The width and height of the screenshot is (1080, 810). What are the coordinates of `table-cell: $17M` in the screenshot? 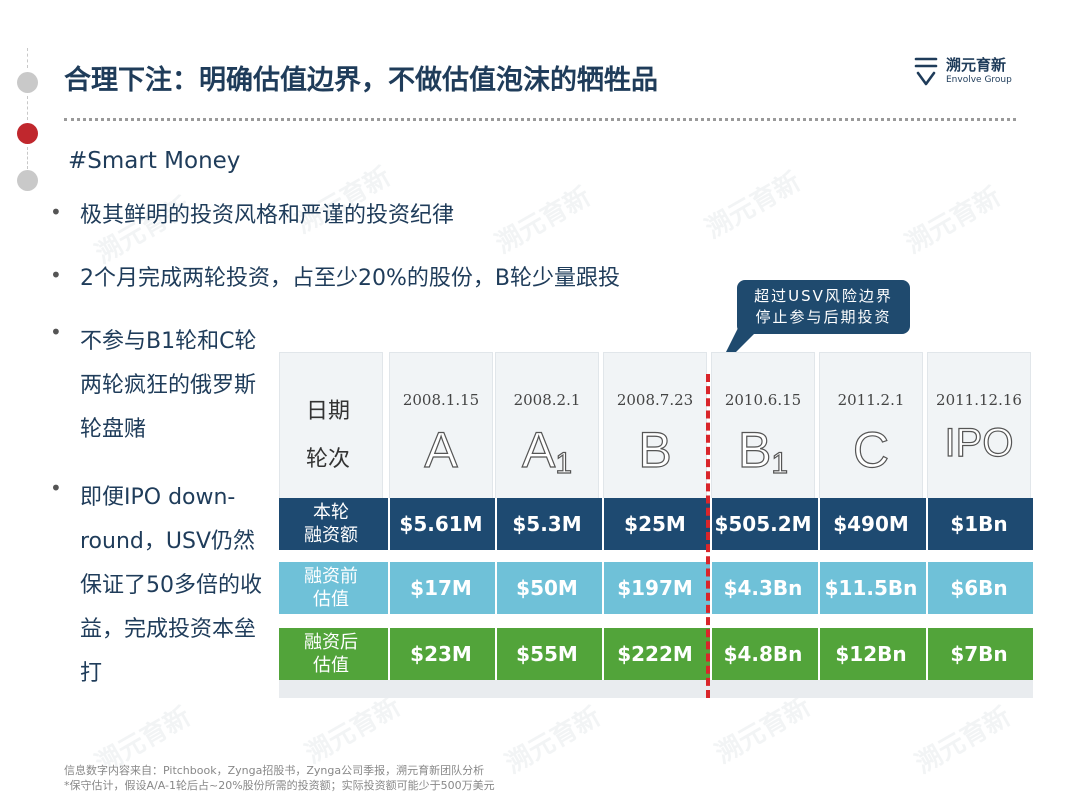 It's located at (441, 588).